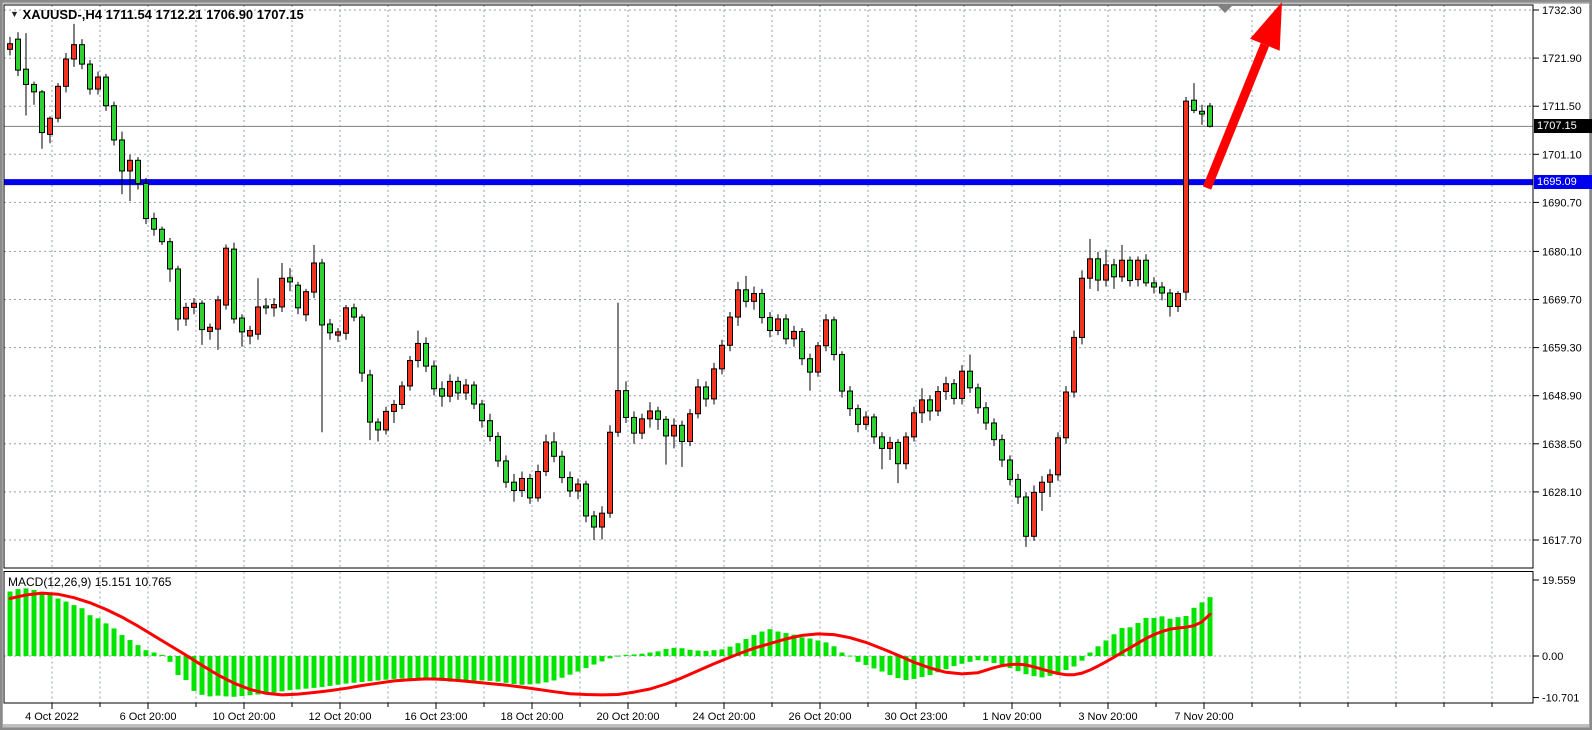  I want to click on svg-text: 1 Nov 20:00, so click(1011, 717).